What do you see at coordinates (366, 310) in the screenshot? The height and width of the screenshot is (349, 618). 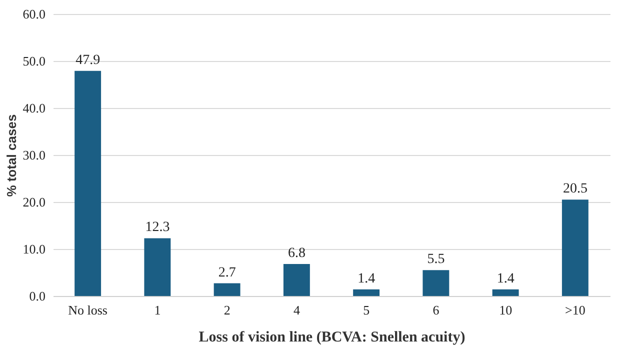 I see `x-tick-label: 5` at bounding box center [366, 310].